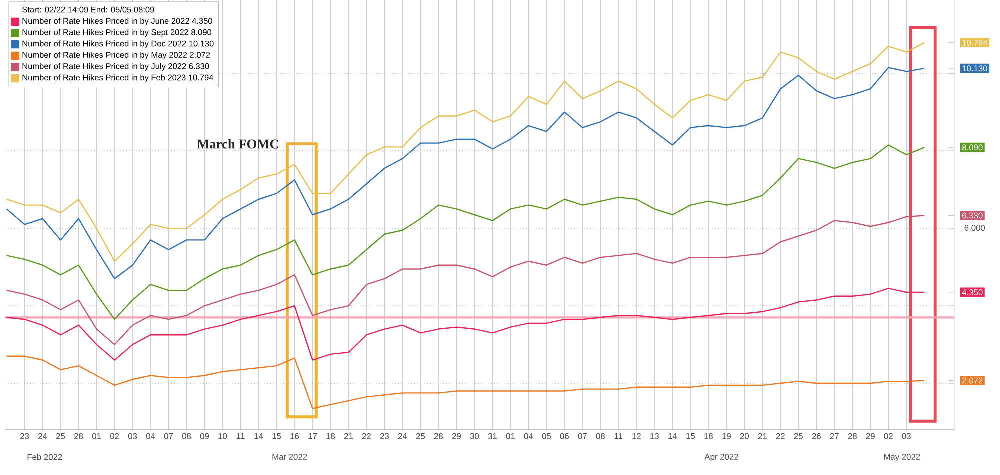 The height and width of the screenshot is (475, 1000). Describe the element at coordinates (223, 436) in the screenshot. I see `x-tick-label: 10` at that location.